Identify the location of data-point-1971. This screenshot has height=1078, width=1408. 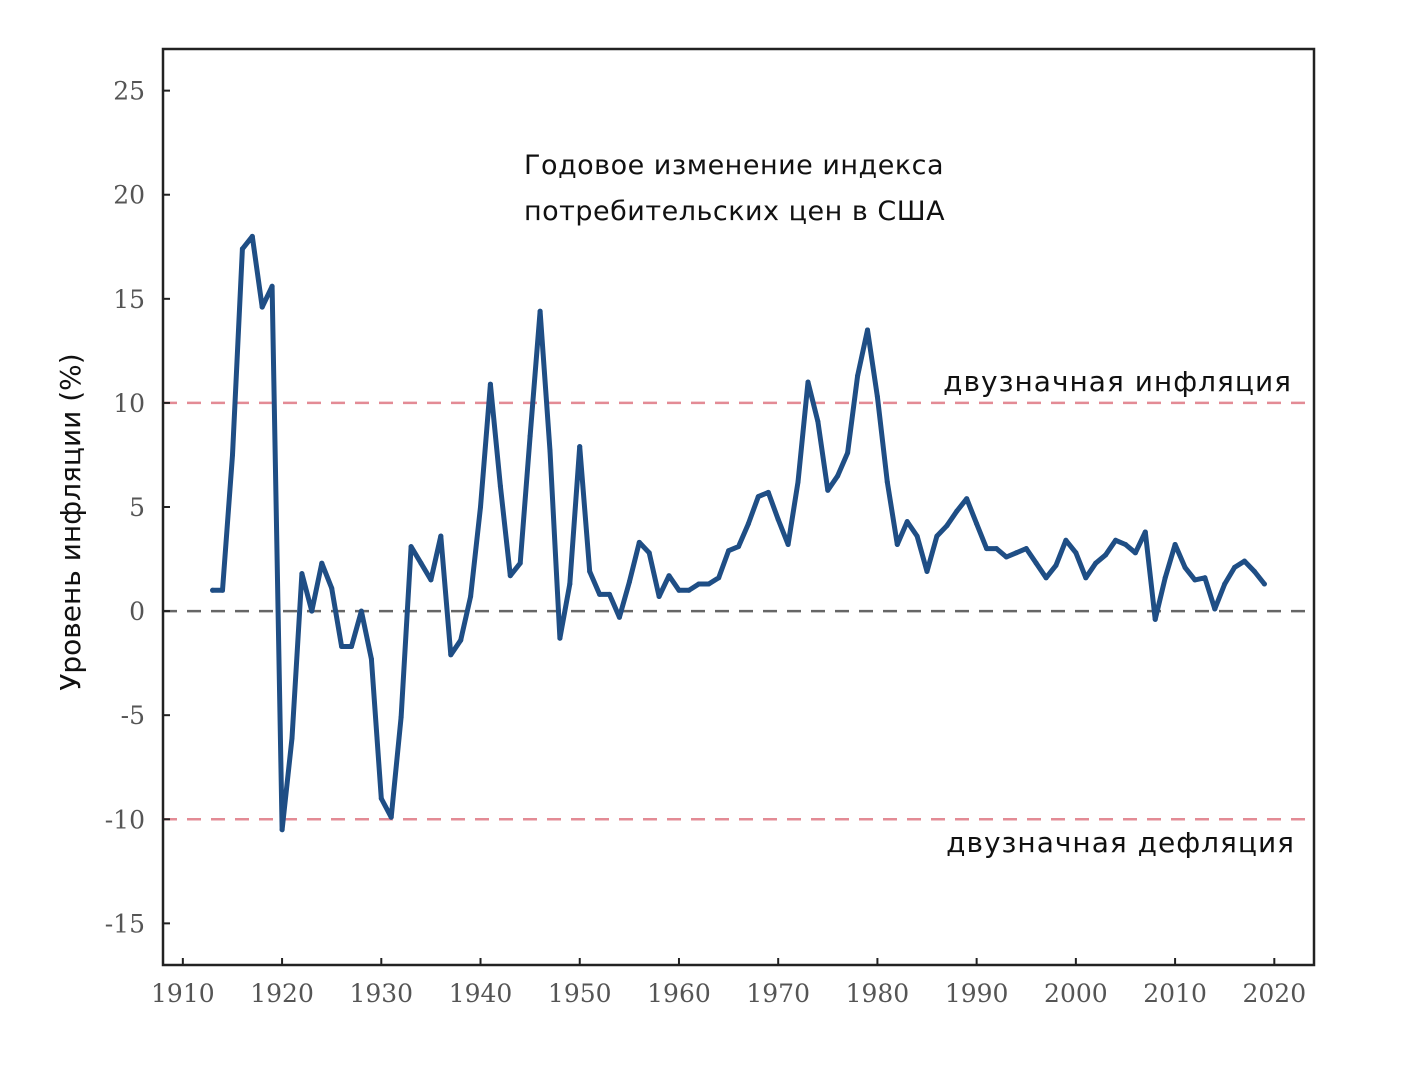
(788, 544).